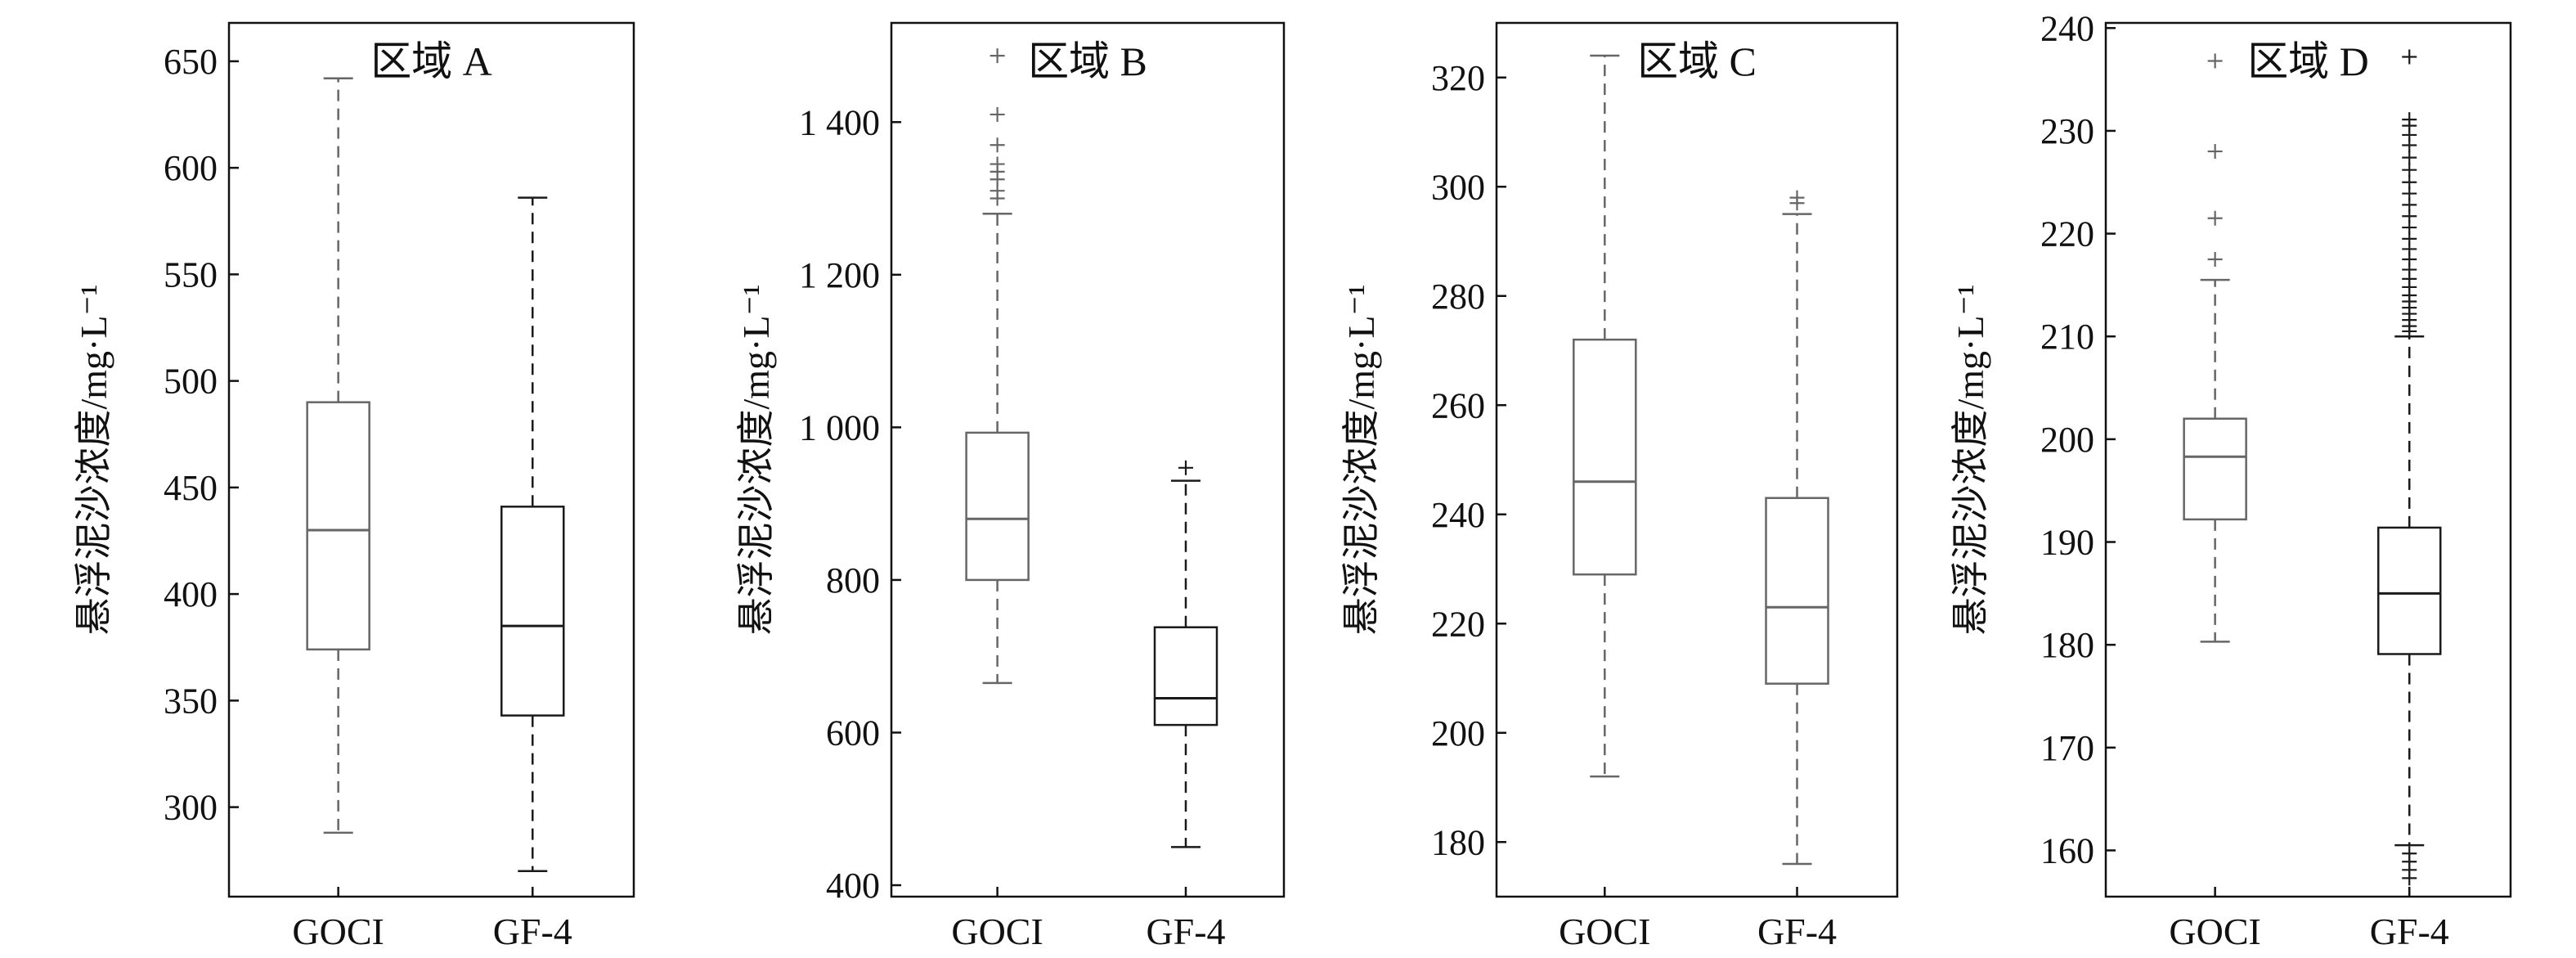 This screenshot has width=2576, height=958. What do you see at coordinates (1458, 405) in the screenshot?
I see `y-tick-label: 260` at bounding box center [1458, 405].